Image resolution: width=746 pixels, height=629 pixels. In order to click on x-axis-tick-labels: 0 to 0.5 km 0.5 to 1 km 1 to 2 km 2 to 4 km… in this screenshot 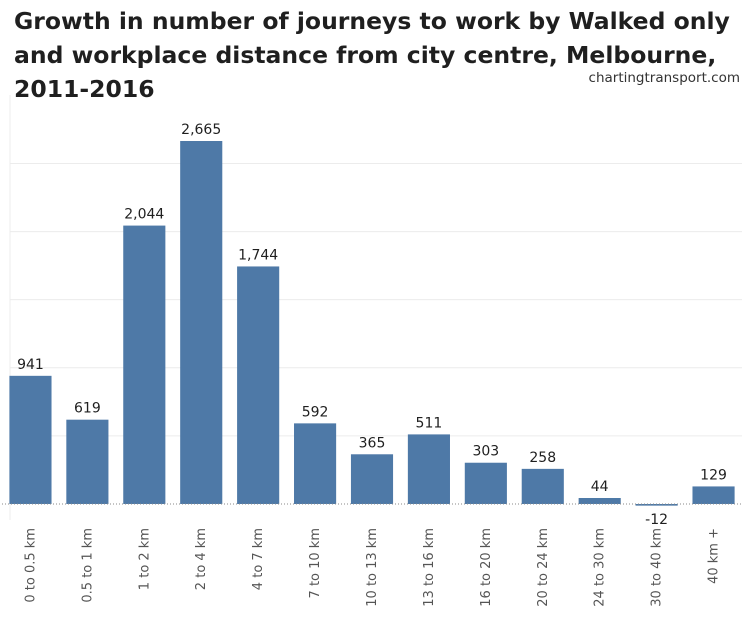, I will do `click(372, 567)`.